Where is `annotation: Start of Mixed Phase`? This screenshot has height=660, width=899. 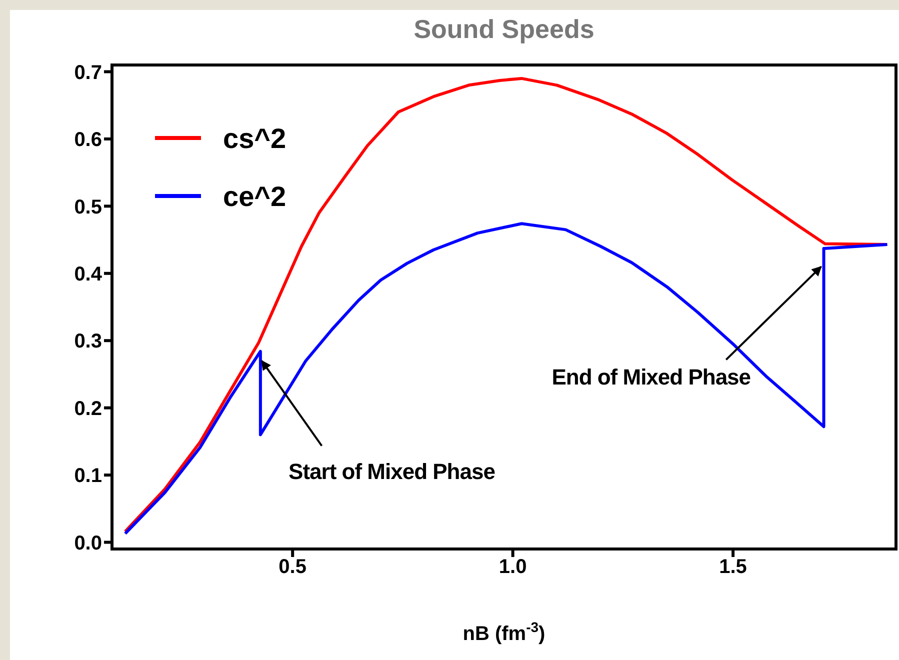
annotation: Start of Mixed Phase is located at coordinates (392, 471).